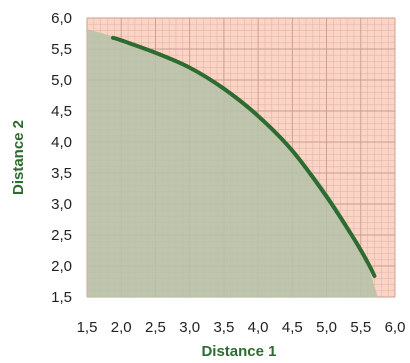 This screenshot has height=363, width=410. Describe the element at coordinates (241, 327) in the screenshot. I see `x-tick-labels: 1,5 2,0 2,5 3,0 3,5 4,0 4,5 5,0 5,5 6,0` at that location.